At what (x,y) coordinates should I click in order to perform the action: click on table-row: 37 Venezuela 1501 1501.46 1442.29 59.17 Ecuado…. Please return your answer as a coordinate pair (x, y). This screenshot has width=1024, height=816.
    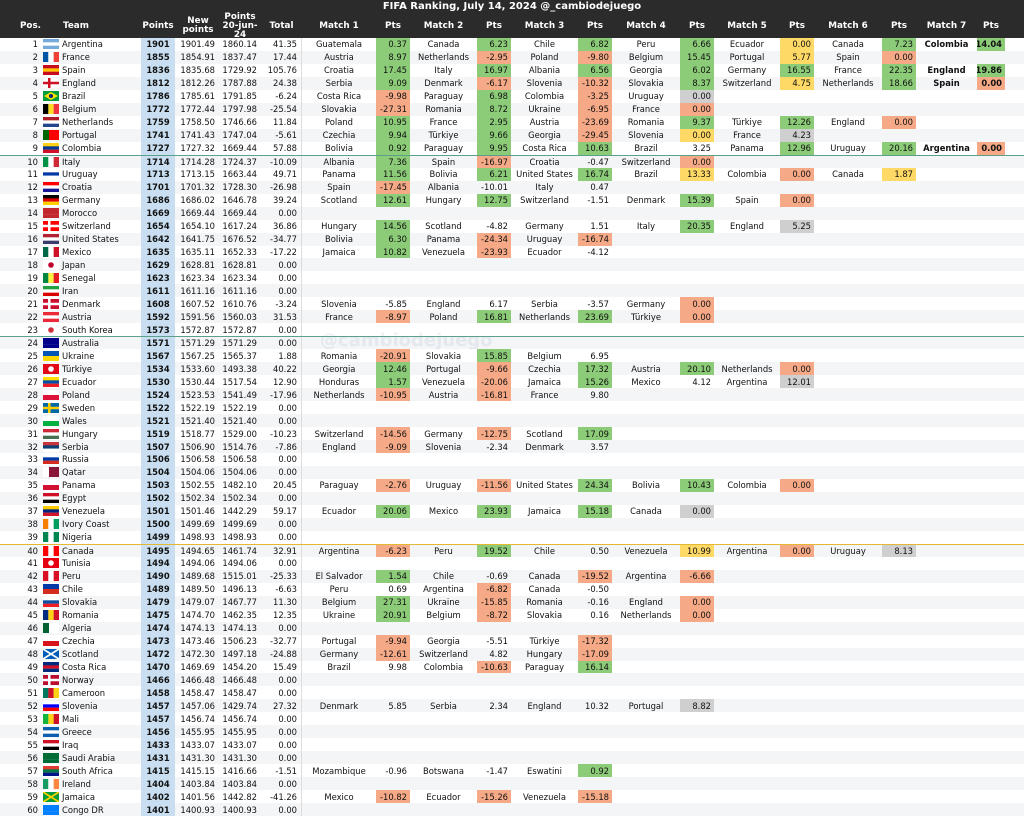
    Looking at the image, I should click on (512, 511).